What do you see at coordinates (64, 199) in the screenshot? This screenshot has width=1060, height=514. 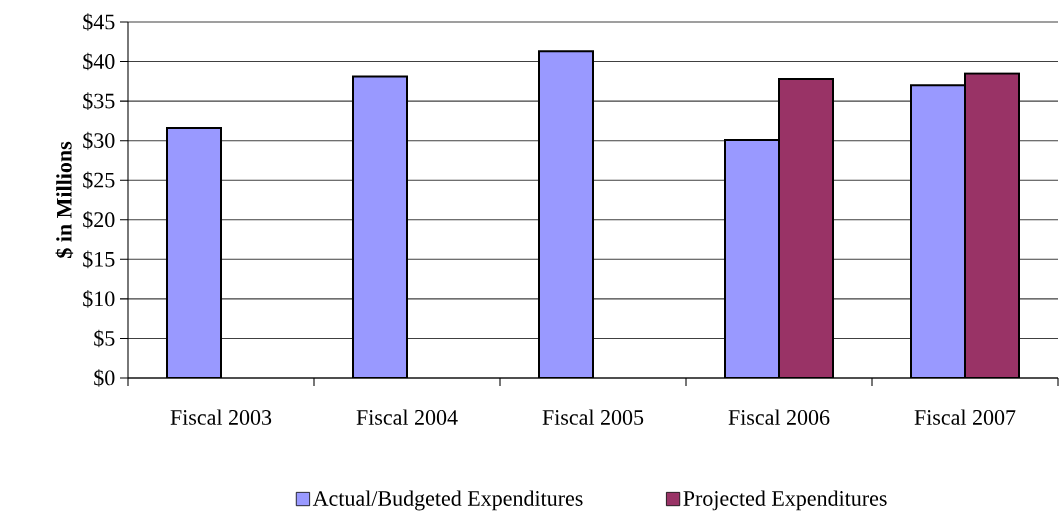 I see `y-axis-title: $ in Millions` at bounding box center [64, 199].